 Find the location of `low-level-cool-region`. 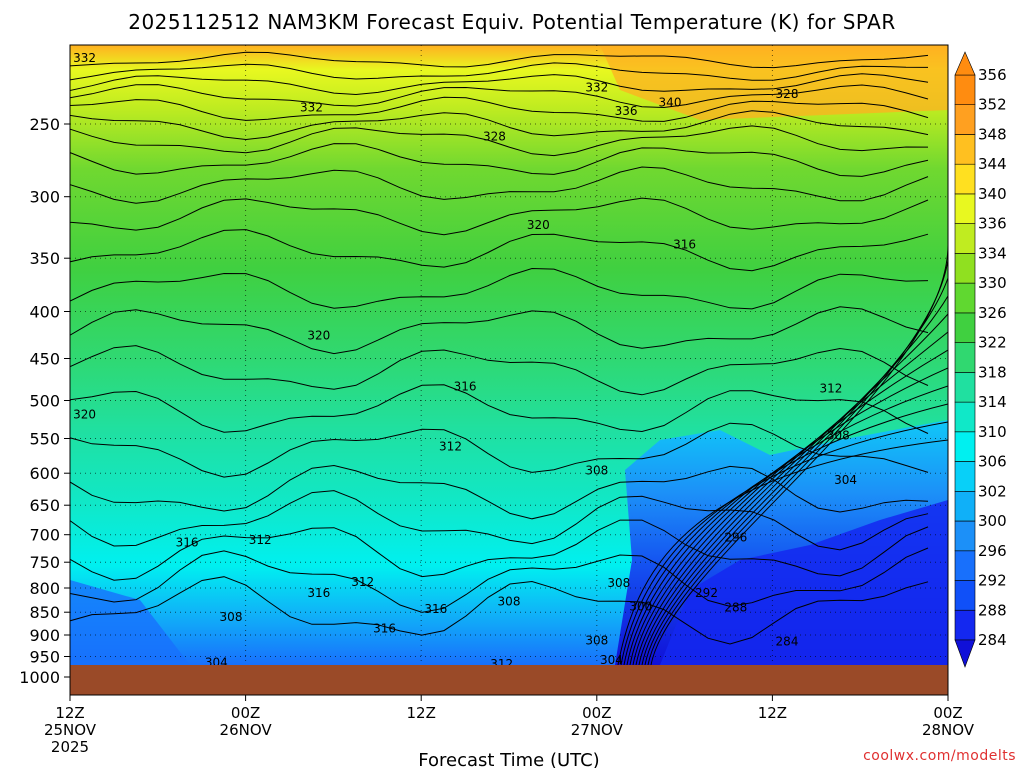

low-level-cool-region is located at coordinates (130, 622).